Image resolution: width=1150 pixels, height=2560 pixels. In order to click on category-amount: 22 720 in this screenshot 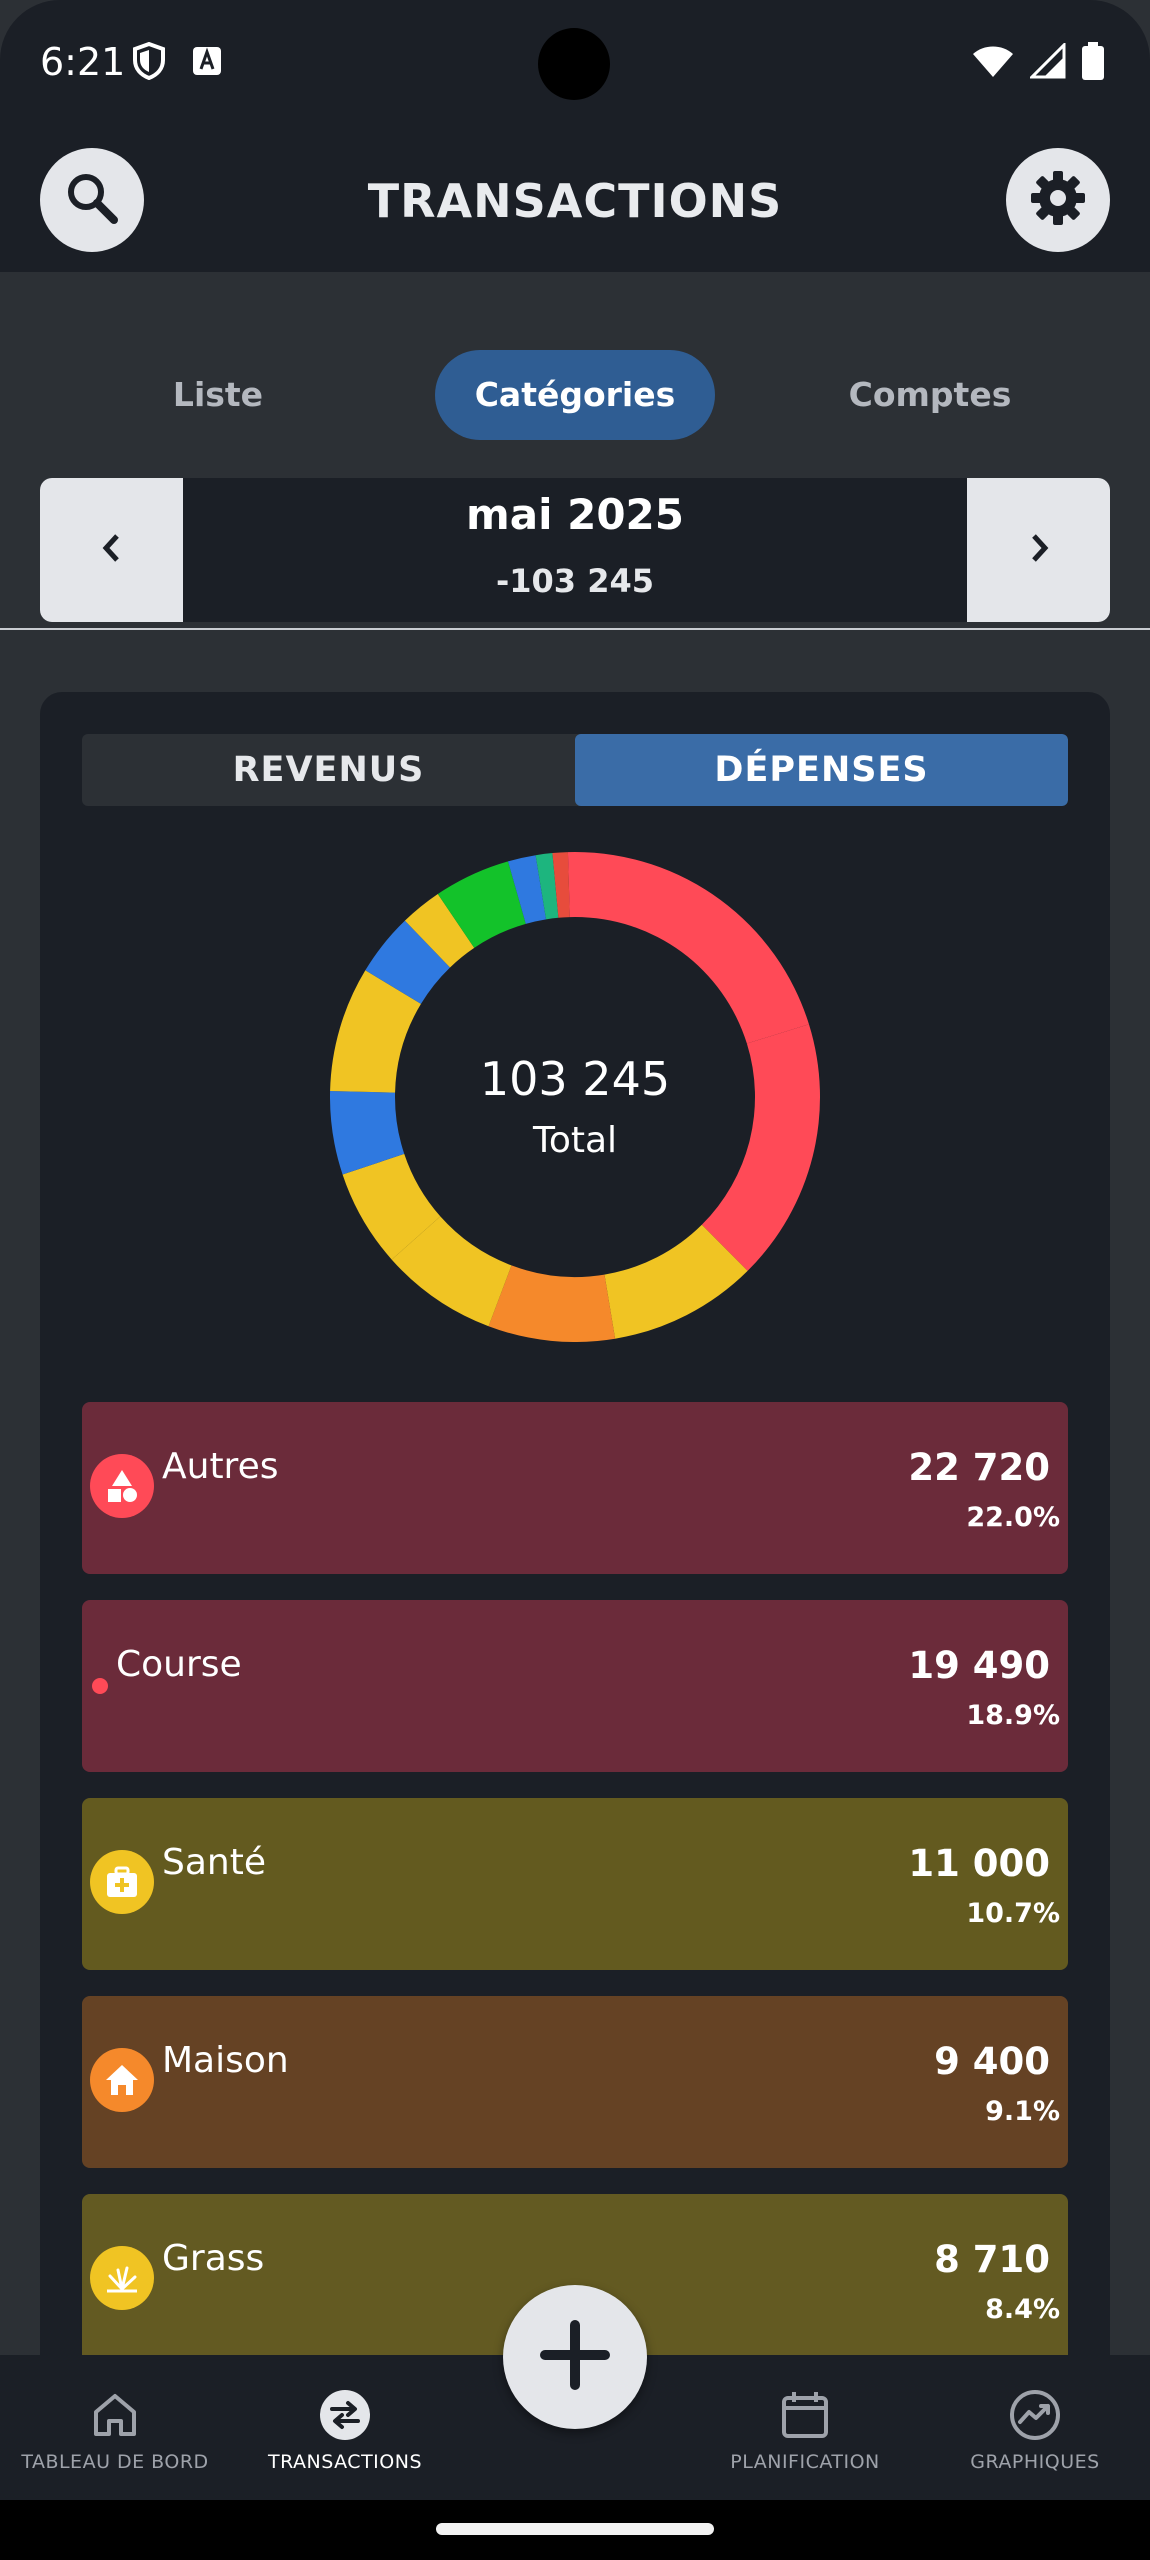, I will do `click(979, 1467)`.